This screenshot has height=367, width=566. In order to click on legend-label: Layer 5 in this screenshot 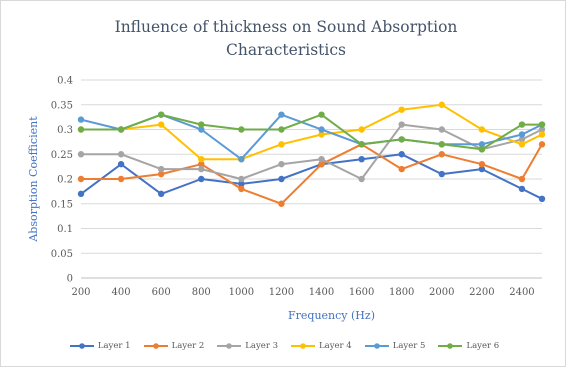, I will do `click(409, 346)`.